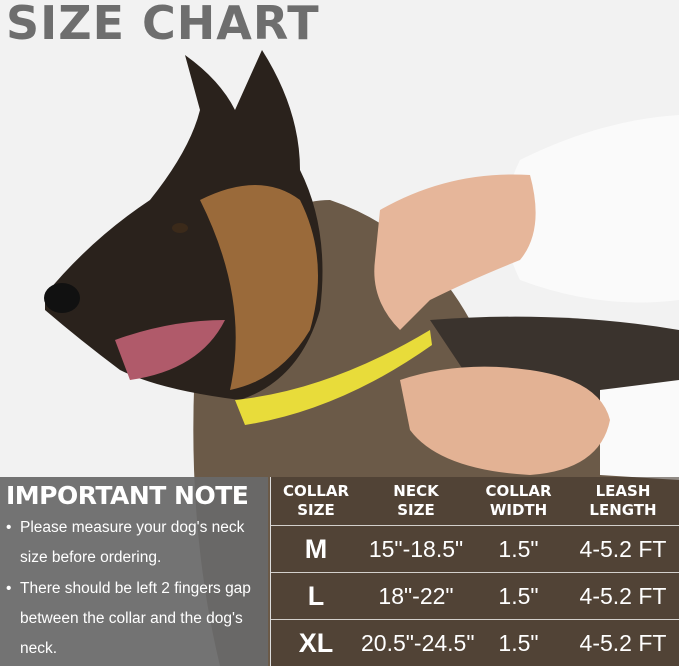 The width and height of the screenshot is (679, 666). What do you see at coordinates (639, 430) in the screenshot?
I see `sleeve-lower` at bounding box center [639, 430].